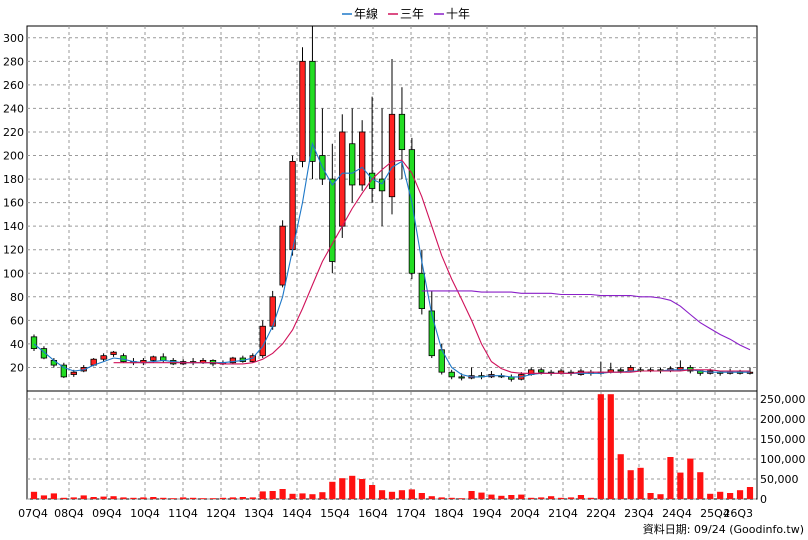 The image size is (808, 540). I want to click on price-tick-label: 240, so click(13, 108).